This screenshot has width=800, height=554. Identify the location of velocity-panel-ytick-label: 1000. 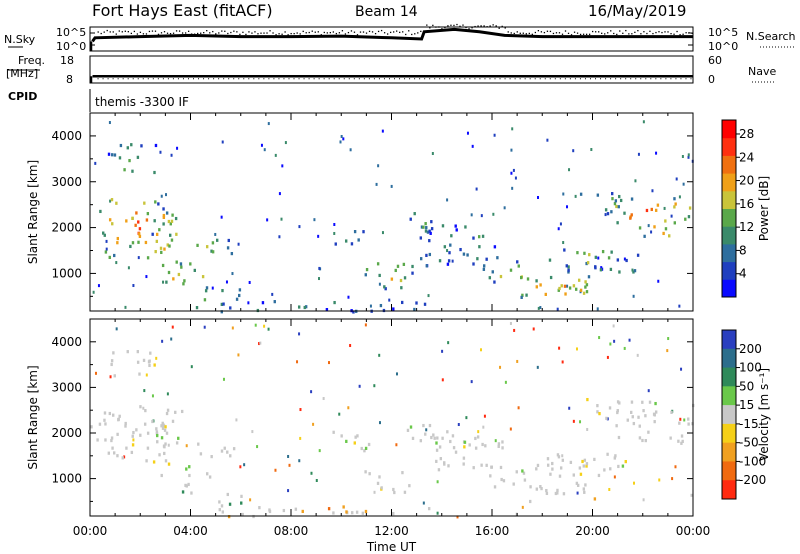
(66, 479).